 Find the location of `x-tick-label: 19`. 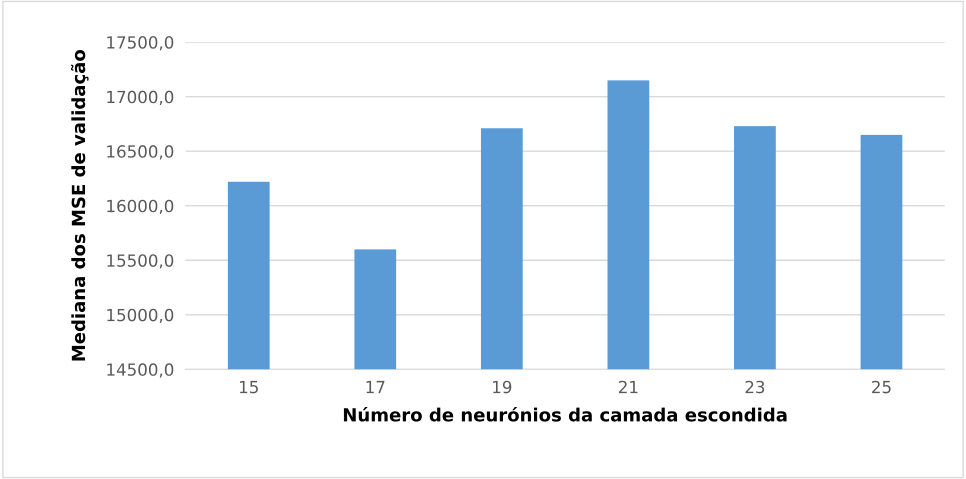

x-tick-label: 19 is located at coordinates (502, 387).